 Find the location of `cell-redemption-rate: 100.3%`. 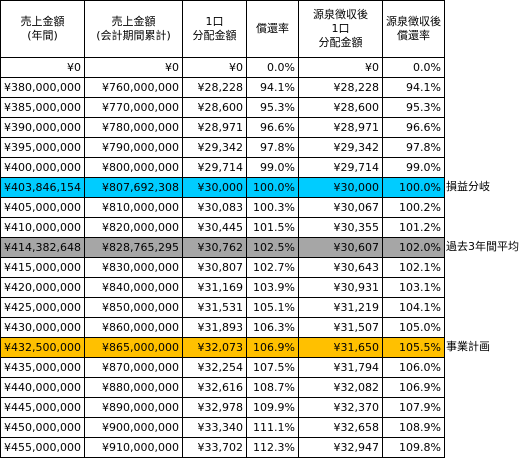

cell-redemption-rate: 100.3% is located at coordinates (272, 207).